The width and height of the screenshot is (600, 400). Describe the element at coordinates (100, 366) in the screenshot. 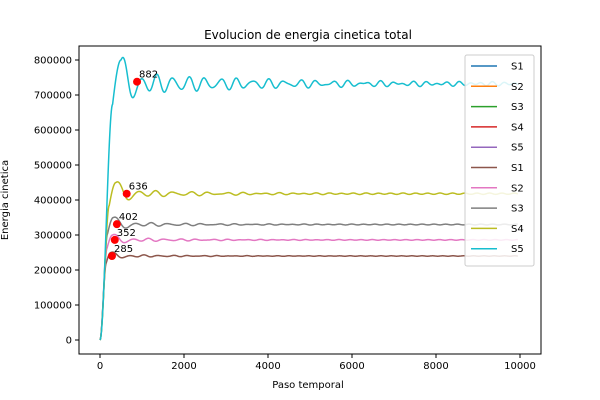

I see `x-tick-label: 0` at that location.